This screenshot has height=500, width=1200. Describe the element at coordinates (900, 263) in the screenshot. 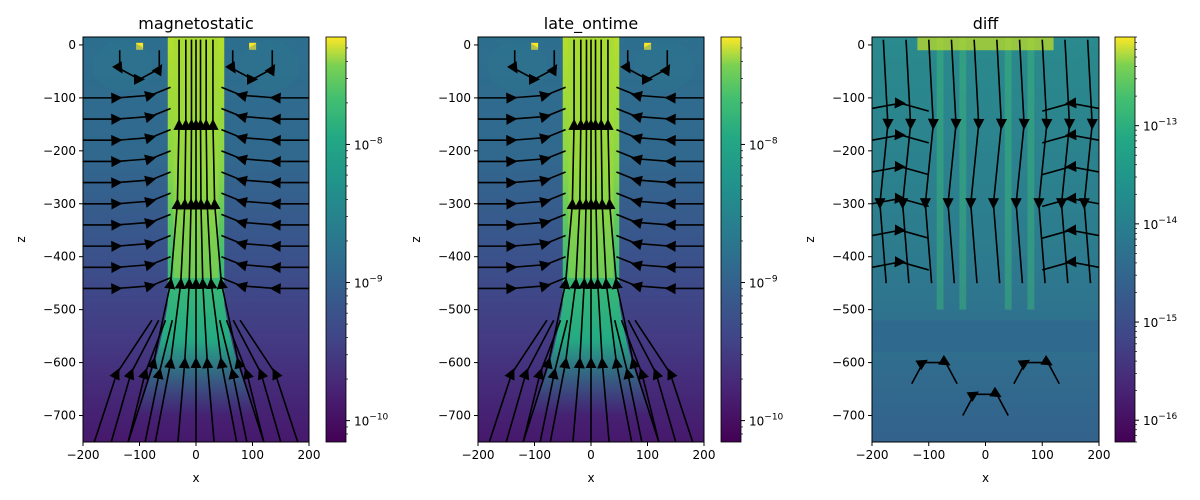

I see `streamline-diff-l--420` at that location.